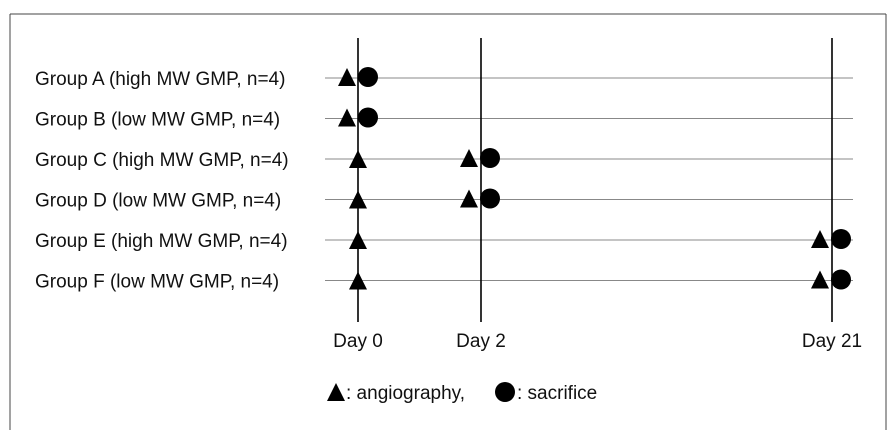 The height and width of the screenshot is (430, 896). I want to click on legend: : angiography, : sacrifice, so click(462, 393).